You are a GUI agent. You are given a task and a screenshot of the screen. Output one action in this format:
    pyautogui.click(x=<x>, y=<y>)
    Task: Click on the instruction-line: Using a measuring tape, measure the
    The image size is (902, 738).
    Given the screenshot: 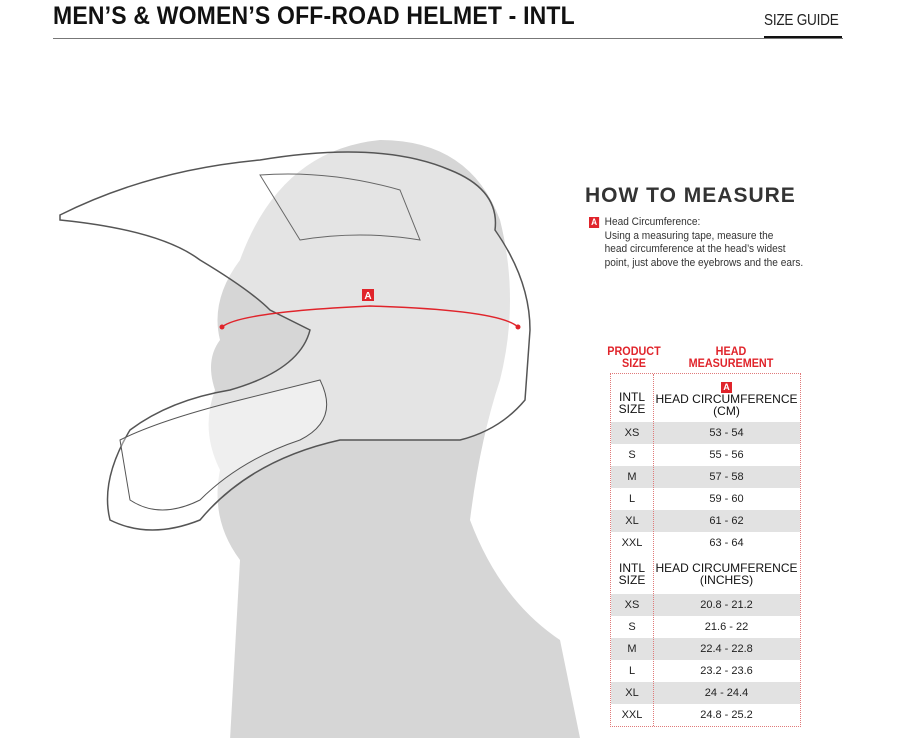 What is the action you would take?
    pyautogui.click(x=689, y=235)
    